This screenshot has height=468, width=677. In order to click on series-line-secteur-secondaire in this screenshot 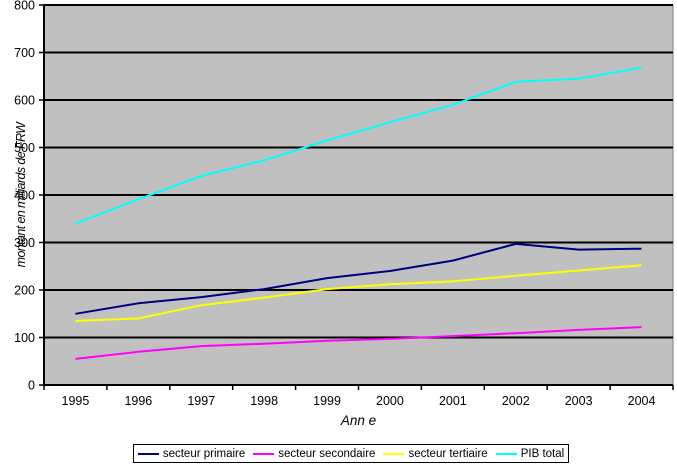, I will do `click(358, 343)`.